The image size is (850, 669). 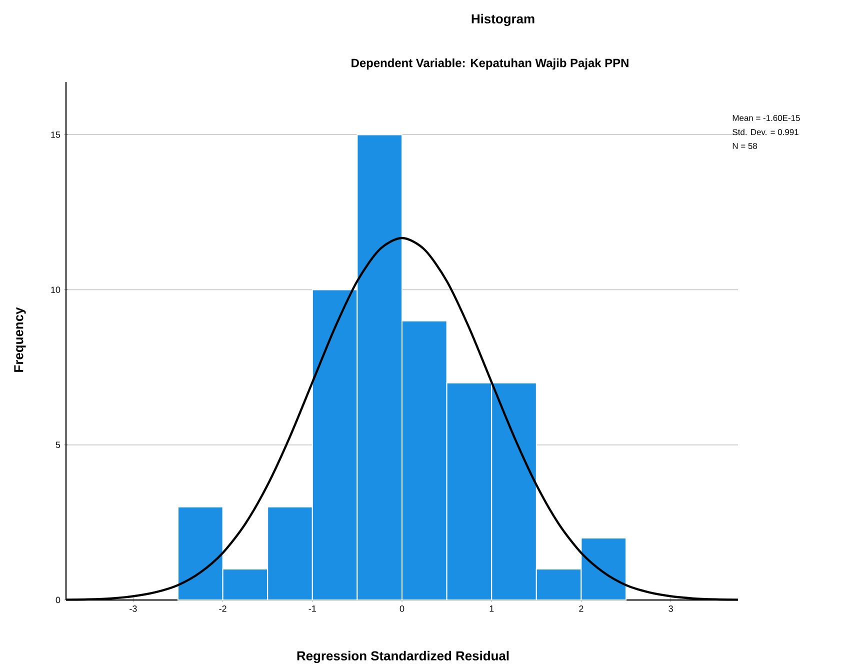 I want to click on x-tick-label: 2, so click(x=581, y=609).